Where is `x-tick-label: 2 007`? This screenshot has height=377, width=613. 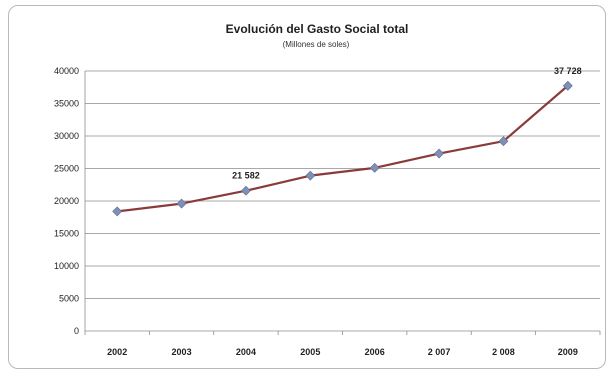 x-tick-label: 2 007 is located at coordinates (439, 352).